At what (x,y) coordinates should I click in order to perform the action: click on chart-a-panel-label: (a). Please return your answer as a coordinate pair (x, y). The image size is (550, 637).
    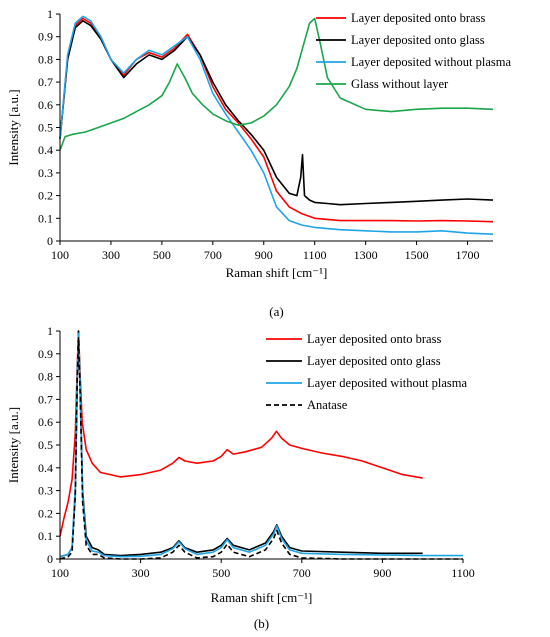
    Looking at the image, I should click on (276, 311).